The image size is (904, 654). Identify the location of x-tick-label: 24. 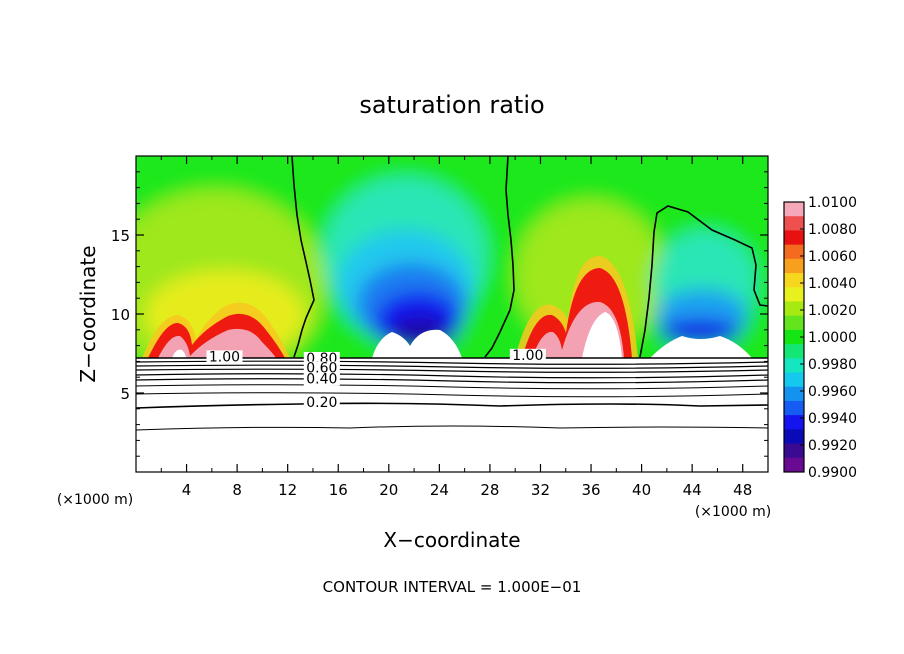
(439, 490).